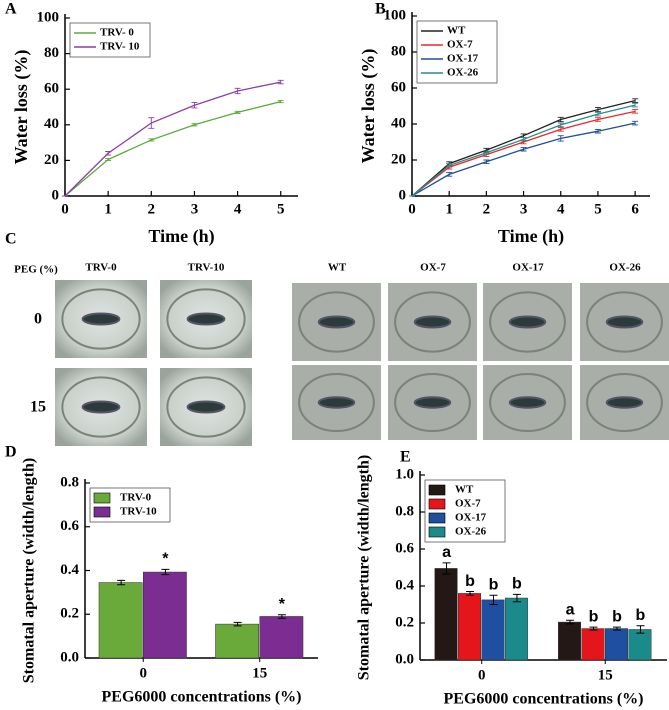 Image resolution: width=669 pixels, height=710 pixels. Describe the element at coordinates (605, 675) in the screenshot. I see `x-tick-label: 15` at that location.